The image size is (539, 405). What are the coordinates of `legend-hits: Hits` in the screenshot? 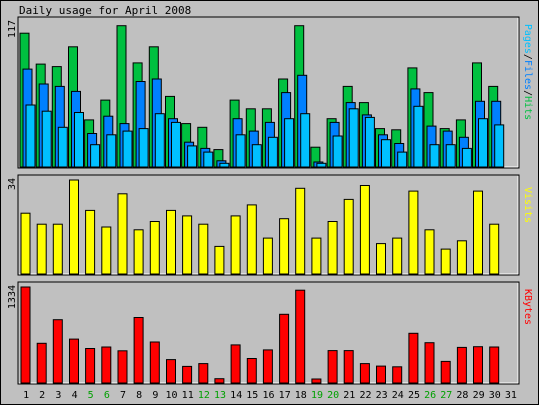 It's located at (527, 108).